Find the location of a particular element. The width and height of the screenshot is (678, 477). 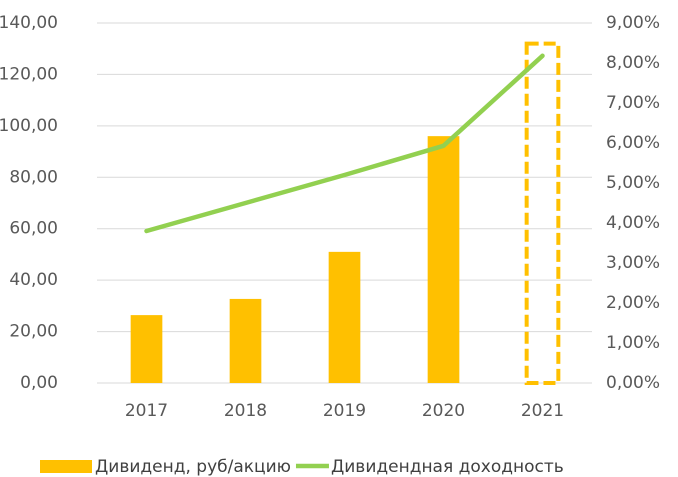

y2-tick-label: 0,00% is located at coordinates (633, 383).